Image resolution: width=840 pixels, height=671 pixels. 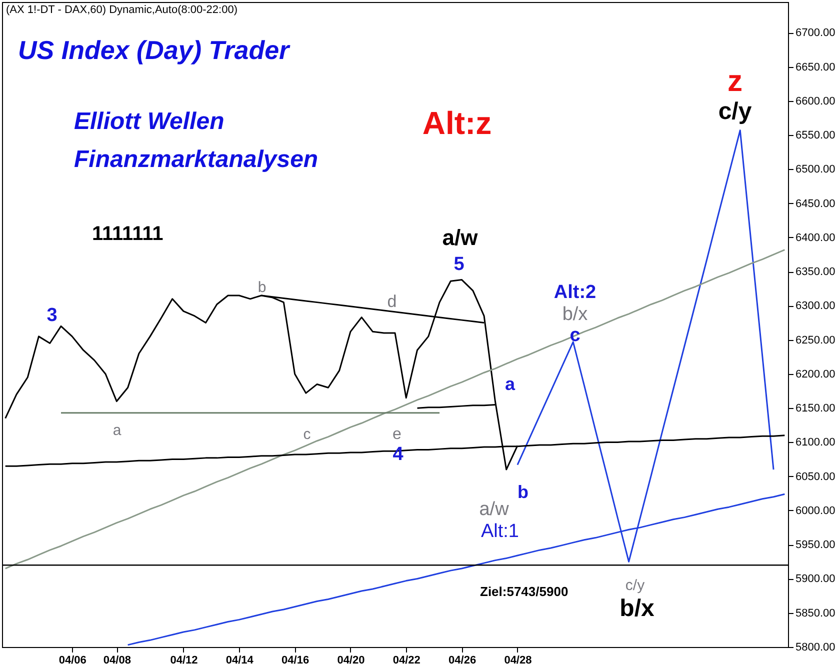 I want to click on x-tick-label: 04/22, so click(x=406, y=660).